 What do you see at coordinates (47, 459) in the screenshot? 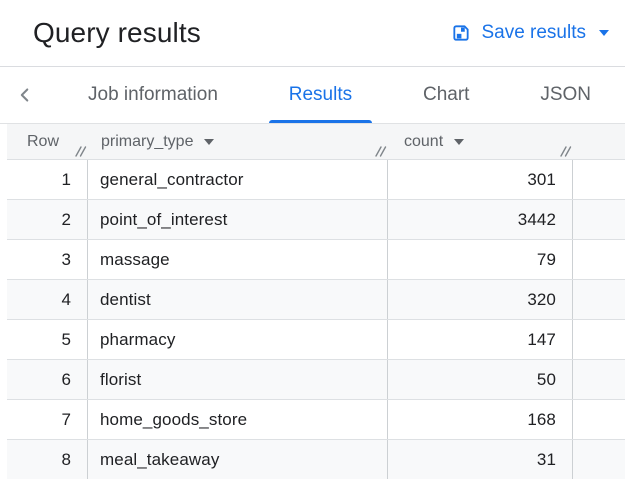
I see `row-number-cell: 8` at bounding box center [47, 459].